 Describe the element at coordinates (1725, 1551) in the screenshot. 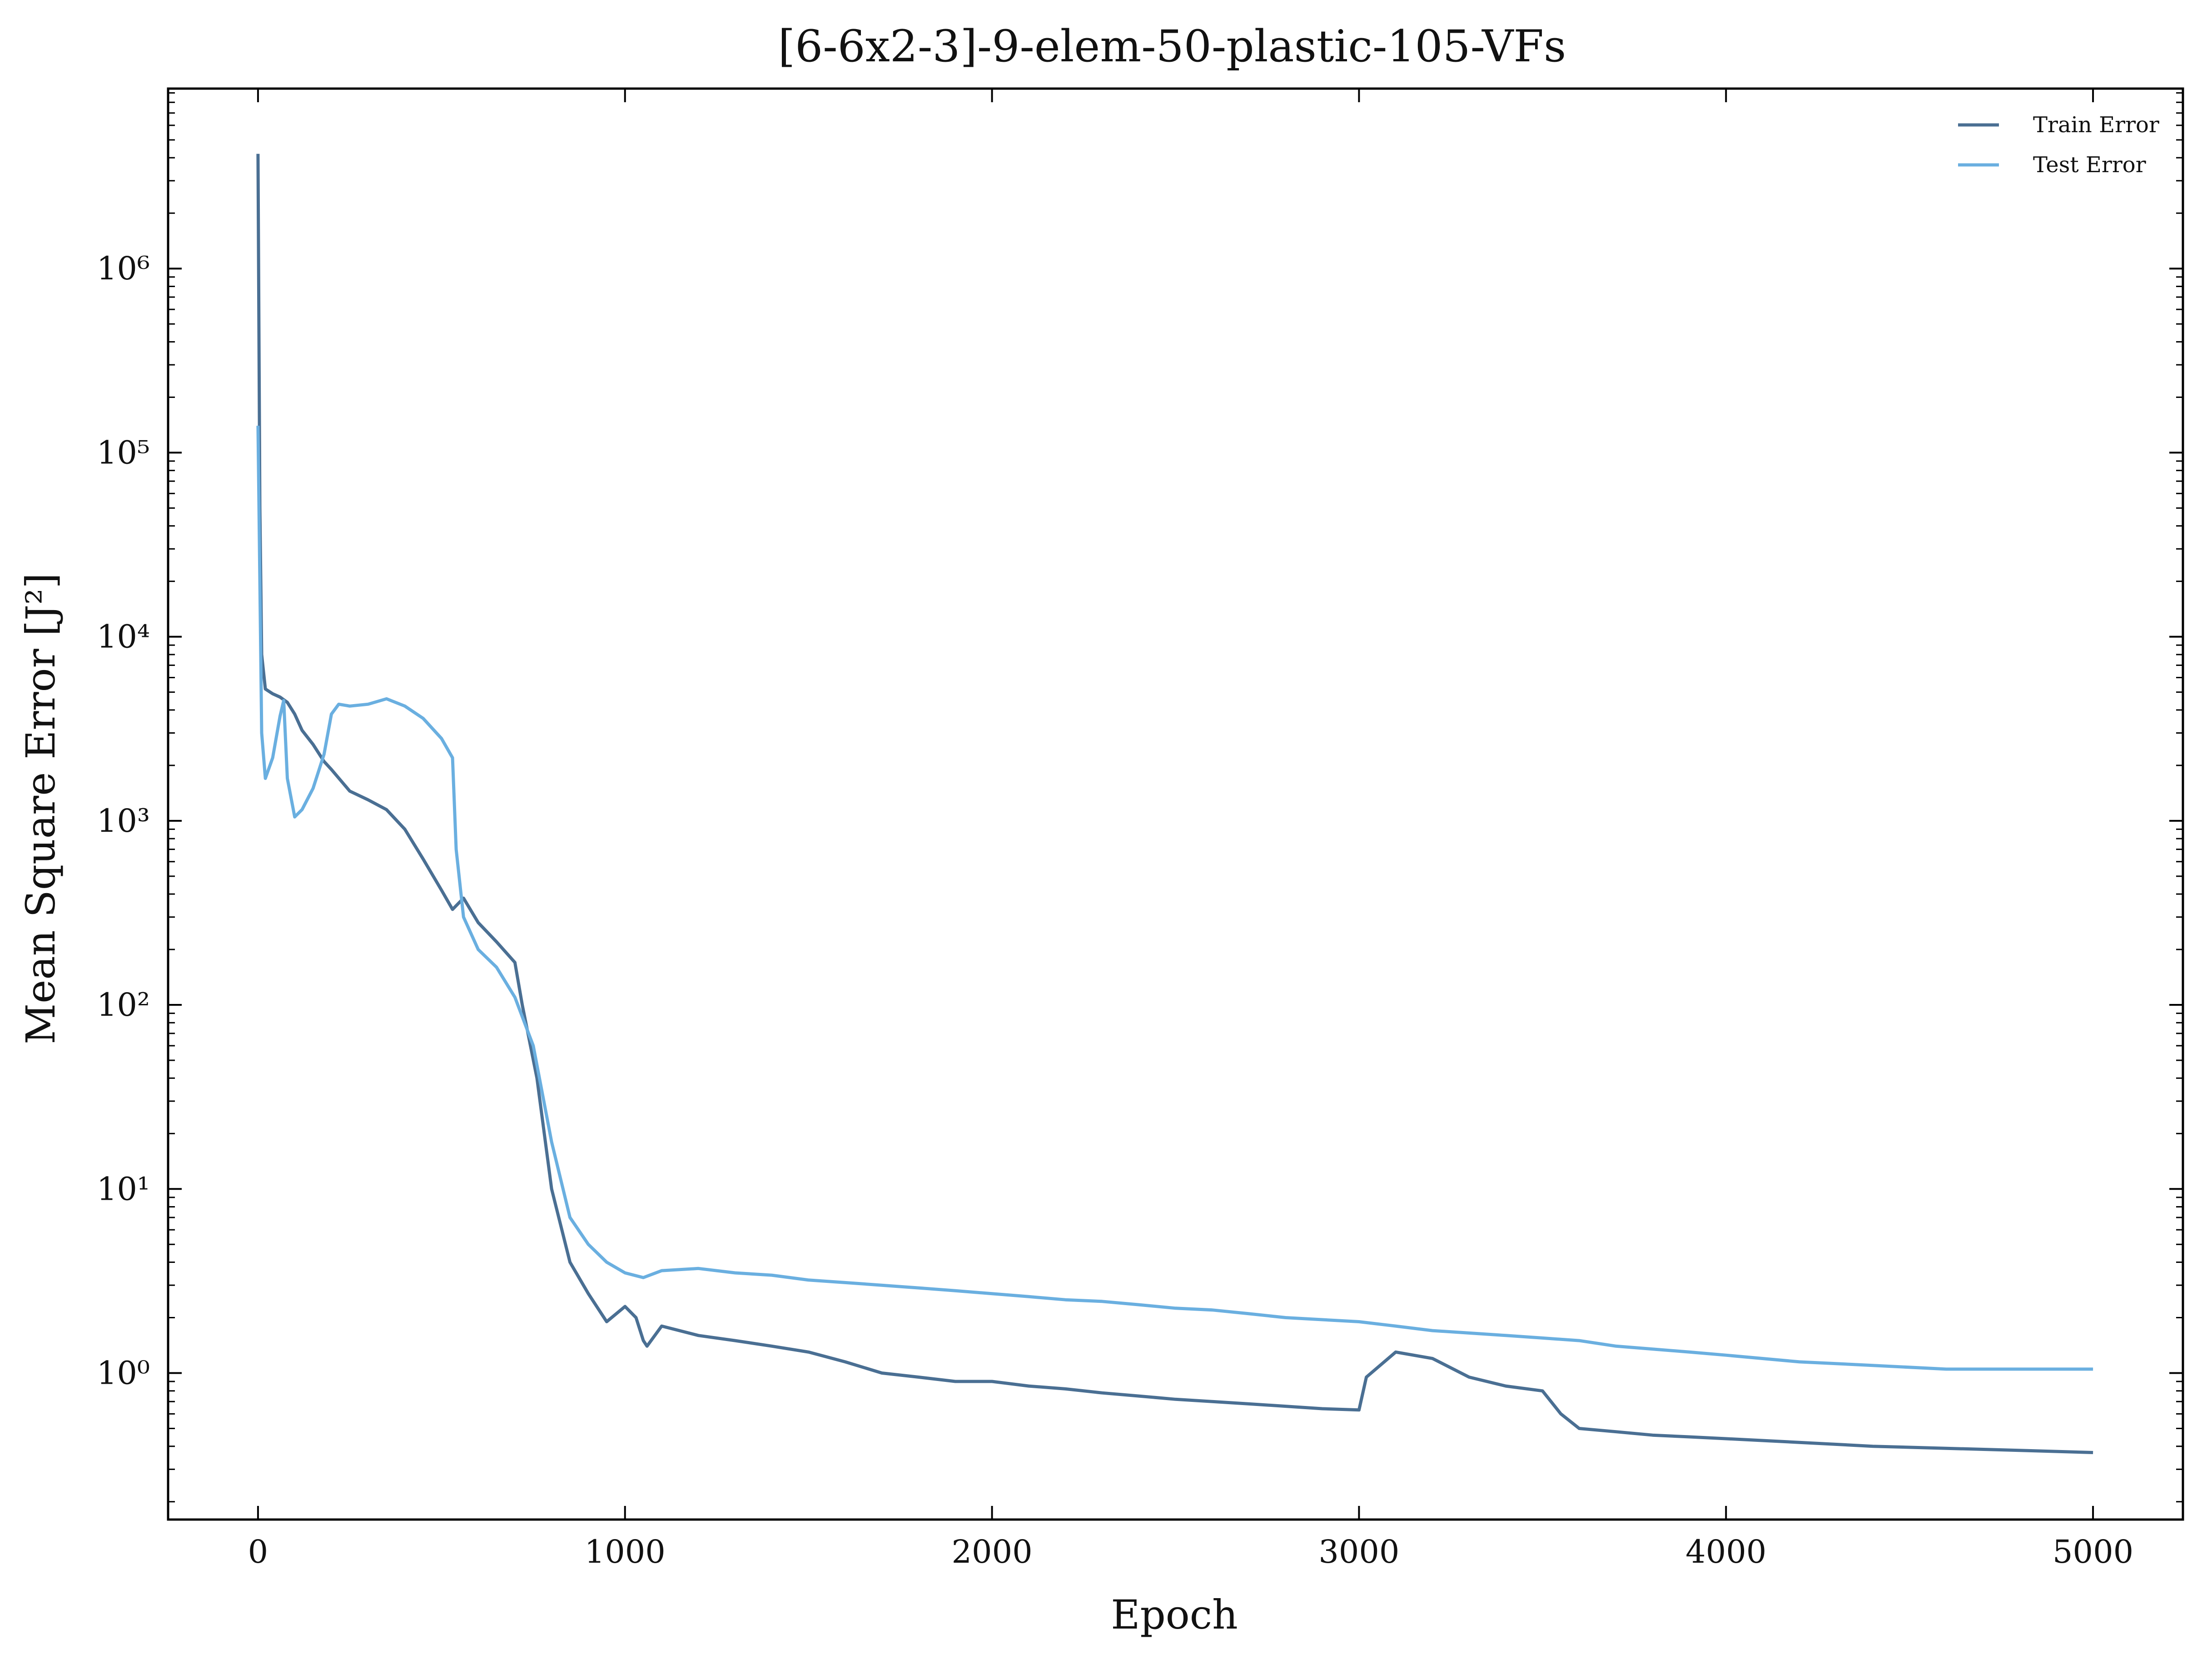

I see `x-tick-label: 4000` at that location.